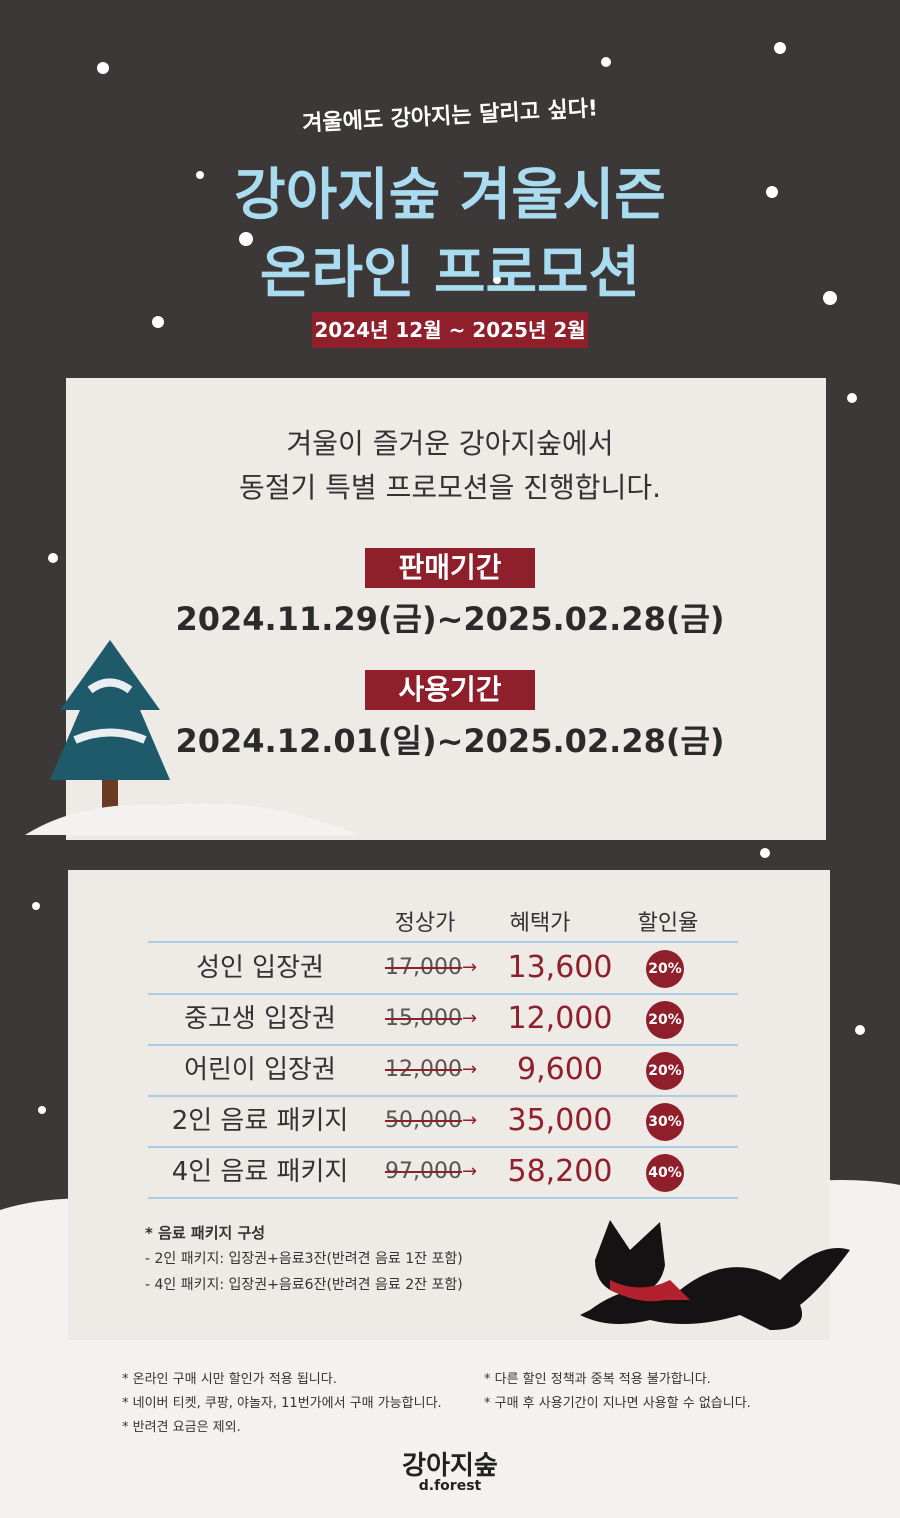 The image size is (900, 1518). What do you see at coordinates (450, 619) in the screenshot?
I see `period-dates: 2024.11.29(금)~2025.02.28(금)` at bounding box center [450, 619].